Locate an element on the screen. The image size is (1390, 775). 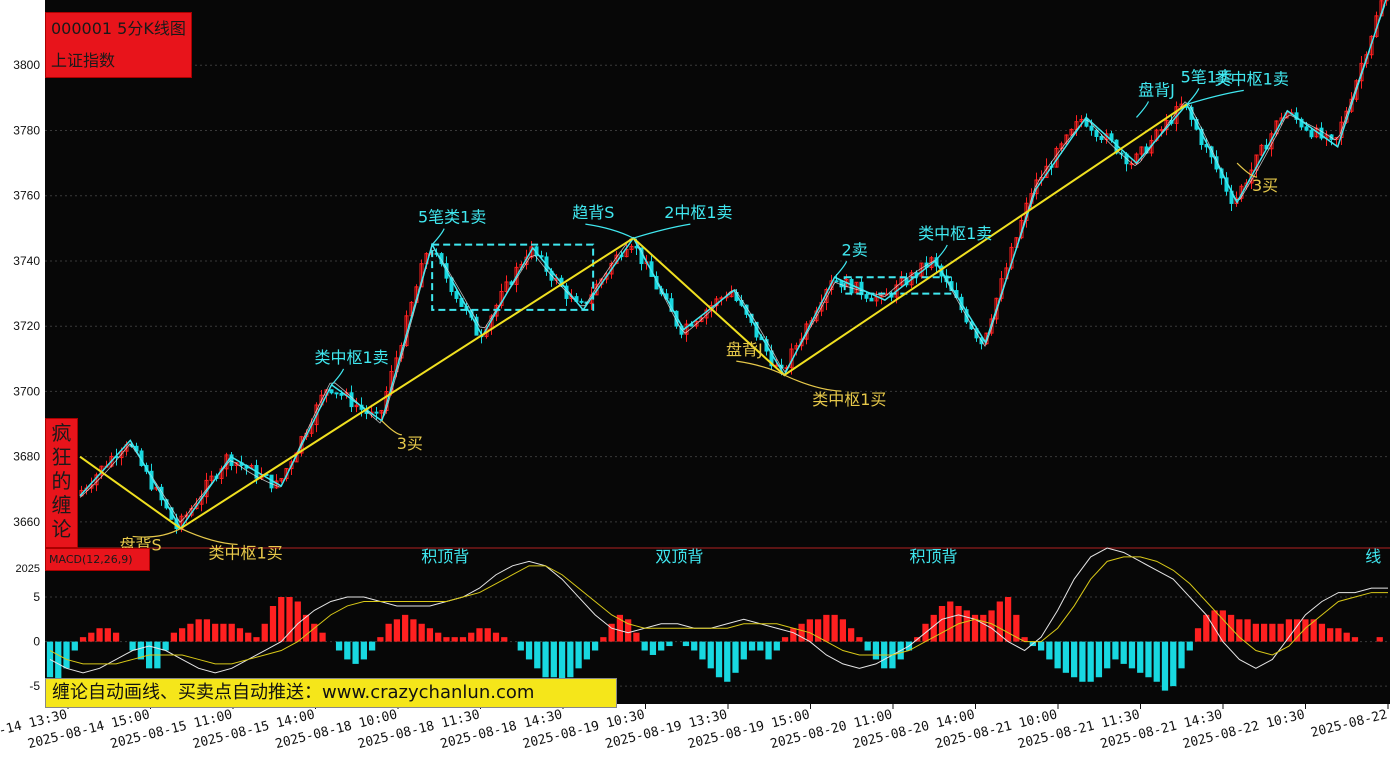
dea-line is located at coordinates (718, 610).